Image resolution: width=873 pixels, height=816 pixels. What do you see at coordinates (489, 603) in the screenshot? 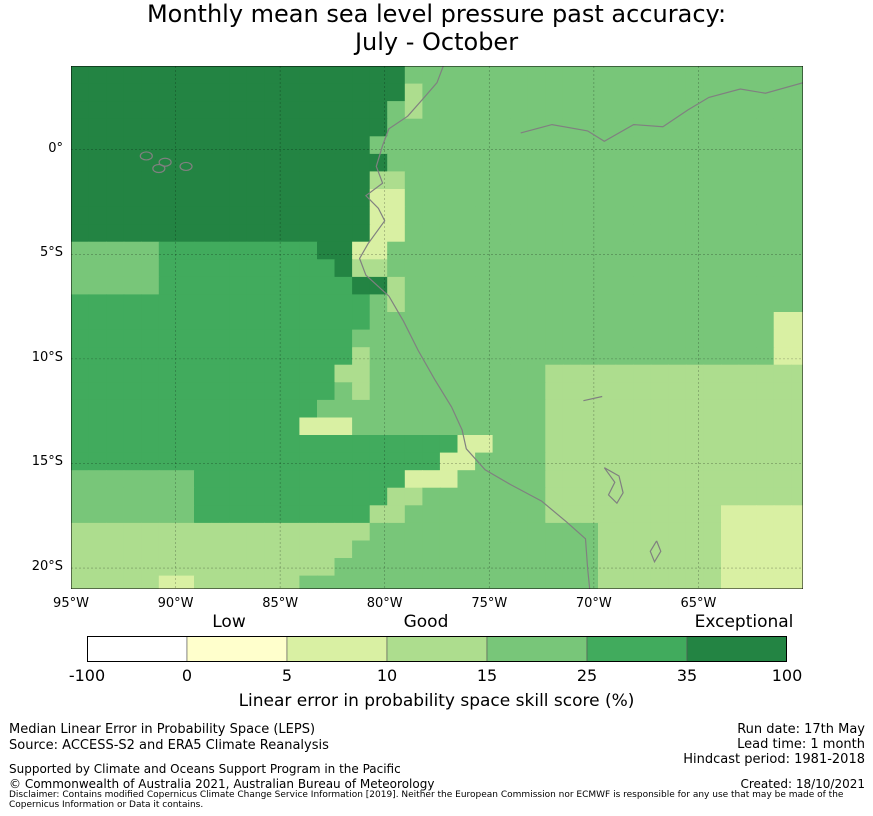
I see `x-tick-label: 75°W` at bounding box center [489, 603].